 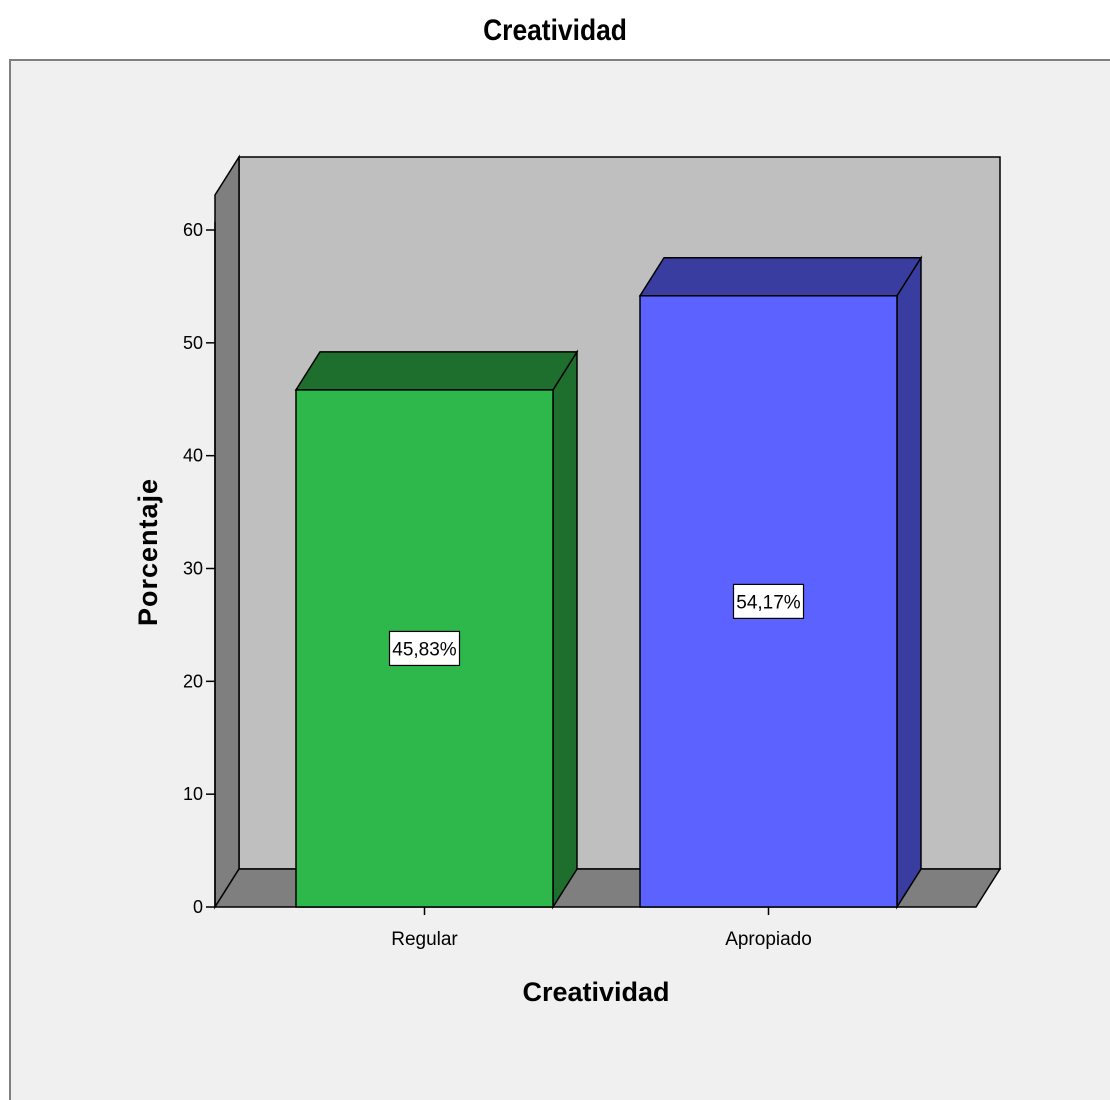 What do you see at coordinates (595, 992) in the screenshot?
I see `x-axis-title: Creatividad` at bounding box center [595, 992].